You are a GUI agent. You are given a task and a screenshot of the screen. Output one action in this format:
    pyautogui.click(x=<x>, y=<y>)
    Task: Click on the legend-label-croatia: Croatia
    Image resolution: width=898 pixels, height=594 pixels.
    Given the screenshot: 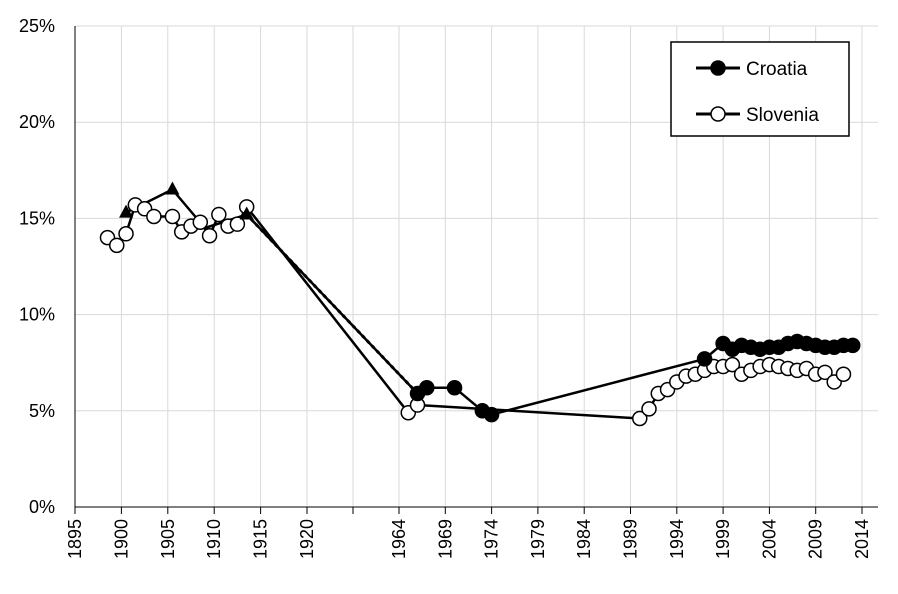 What is the action you would take?
    pyautogui.click(x=777, y=69)
    